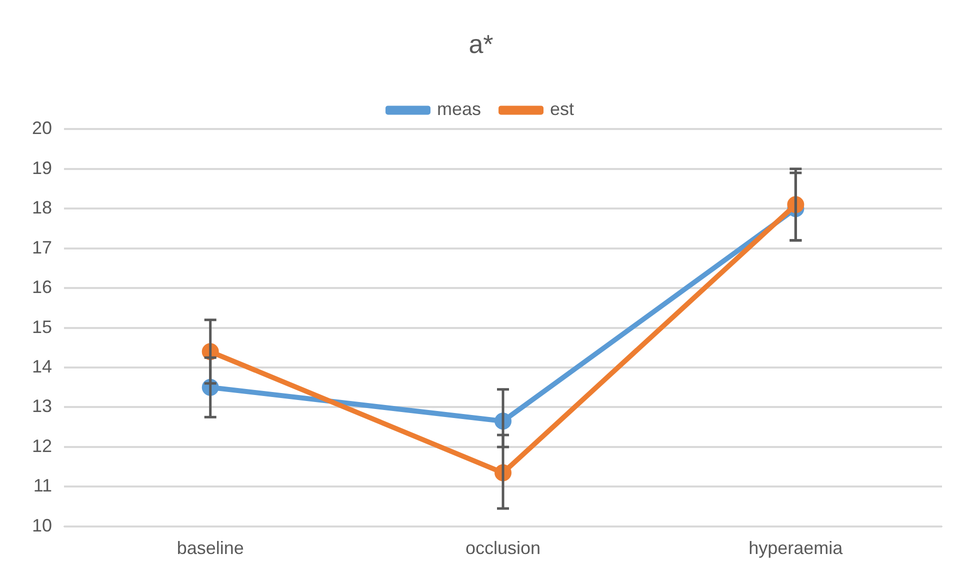  Describe the element at coordinates (42, 326) in the screenshot. I see `y-tick-label: 15` at that location.